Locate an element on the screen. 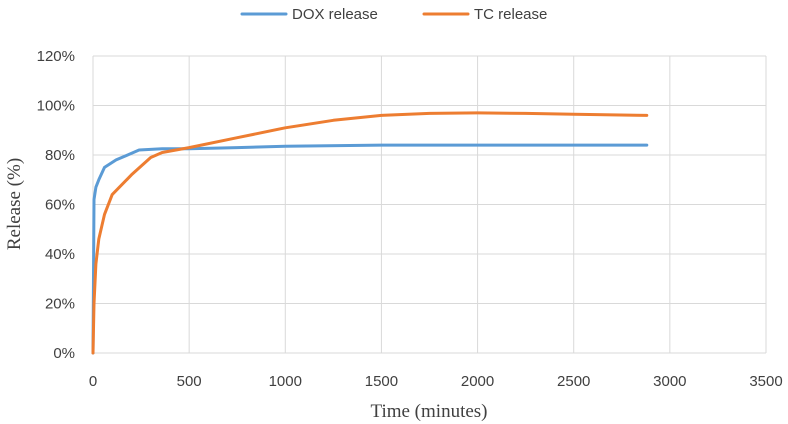 The image size is (788, 424). y-tick-label: 40% is located at coordinates (60, 254).